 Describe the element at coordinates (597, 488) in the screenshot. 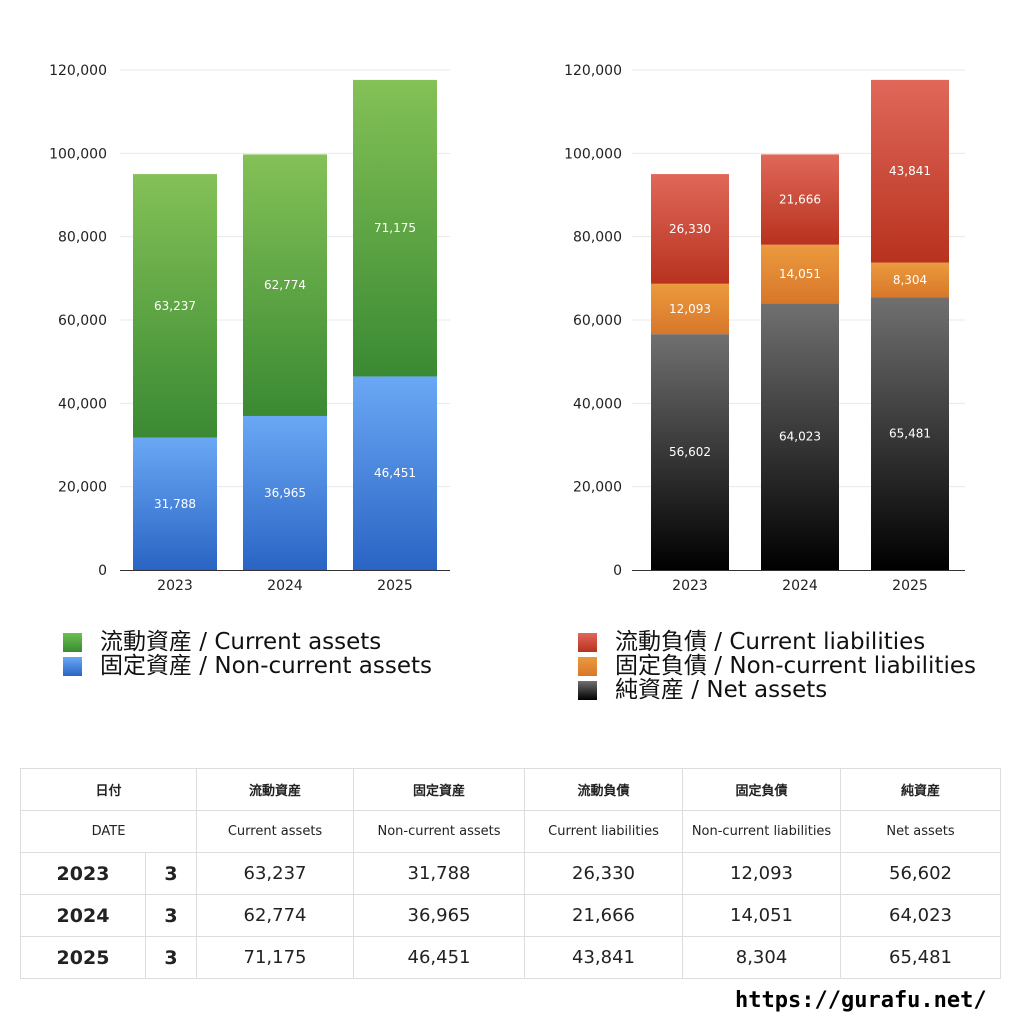

I see `y-tick-label: 20,000` at that location.